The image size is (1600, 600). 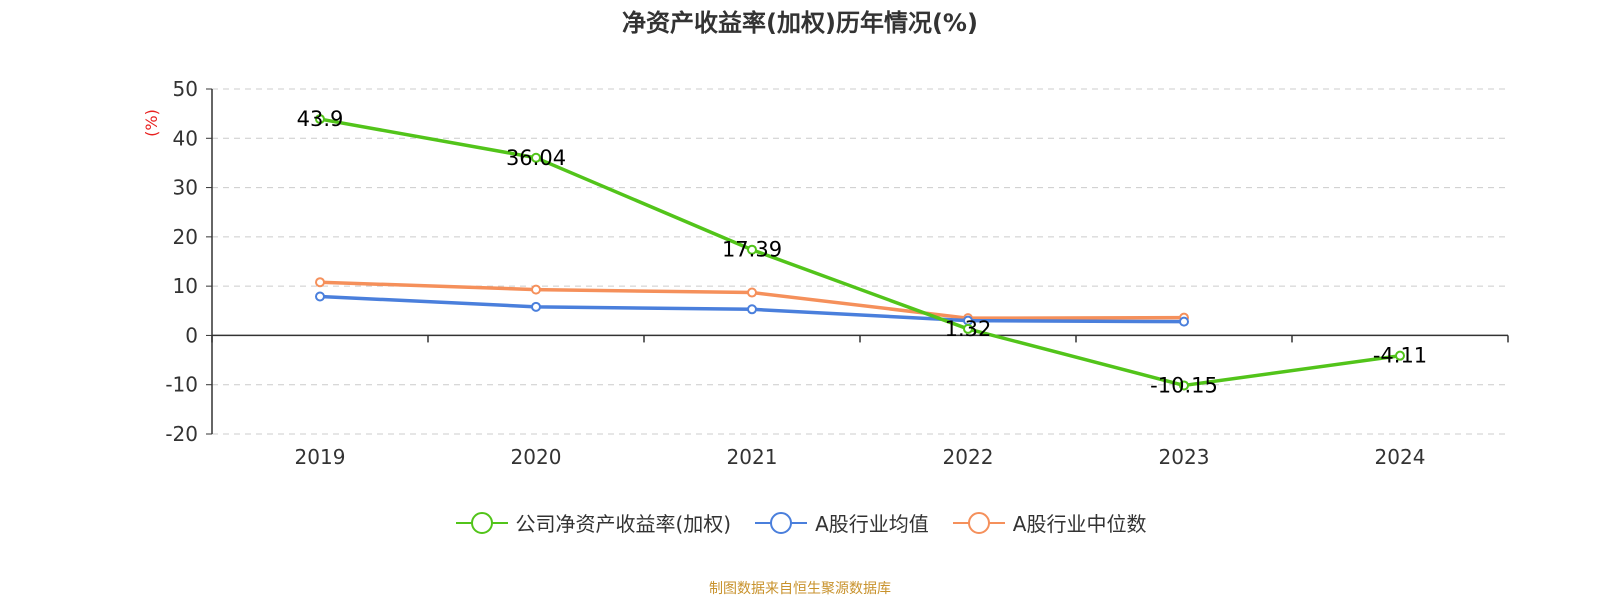 I want to click on y-tick-label: -20, so click(x=181, y=434).